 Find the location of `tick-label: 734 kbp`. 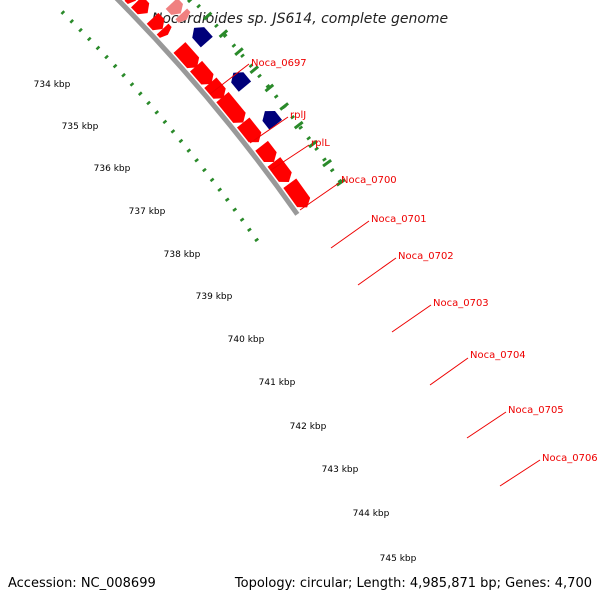

tick-label: 734 kbp is located at coordinates (52, 85).